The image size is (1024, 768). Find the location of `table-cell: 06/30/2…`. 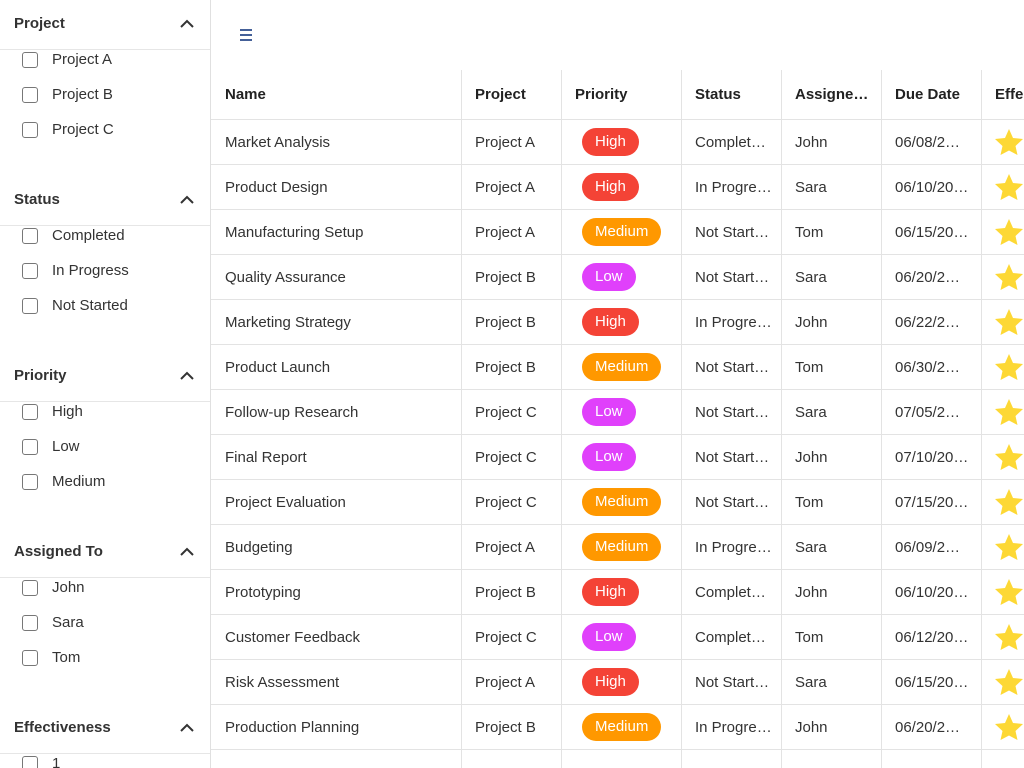

table-cell: 06/30/2… is located at coordinates (928, 367).